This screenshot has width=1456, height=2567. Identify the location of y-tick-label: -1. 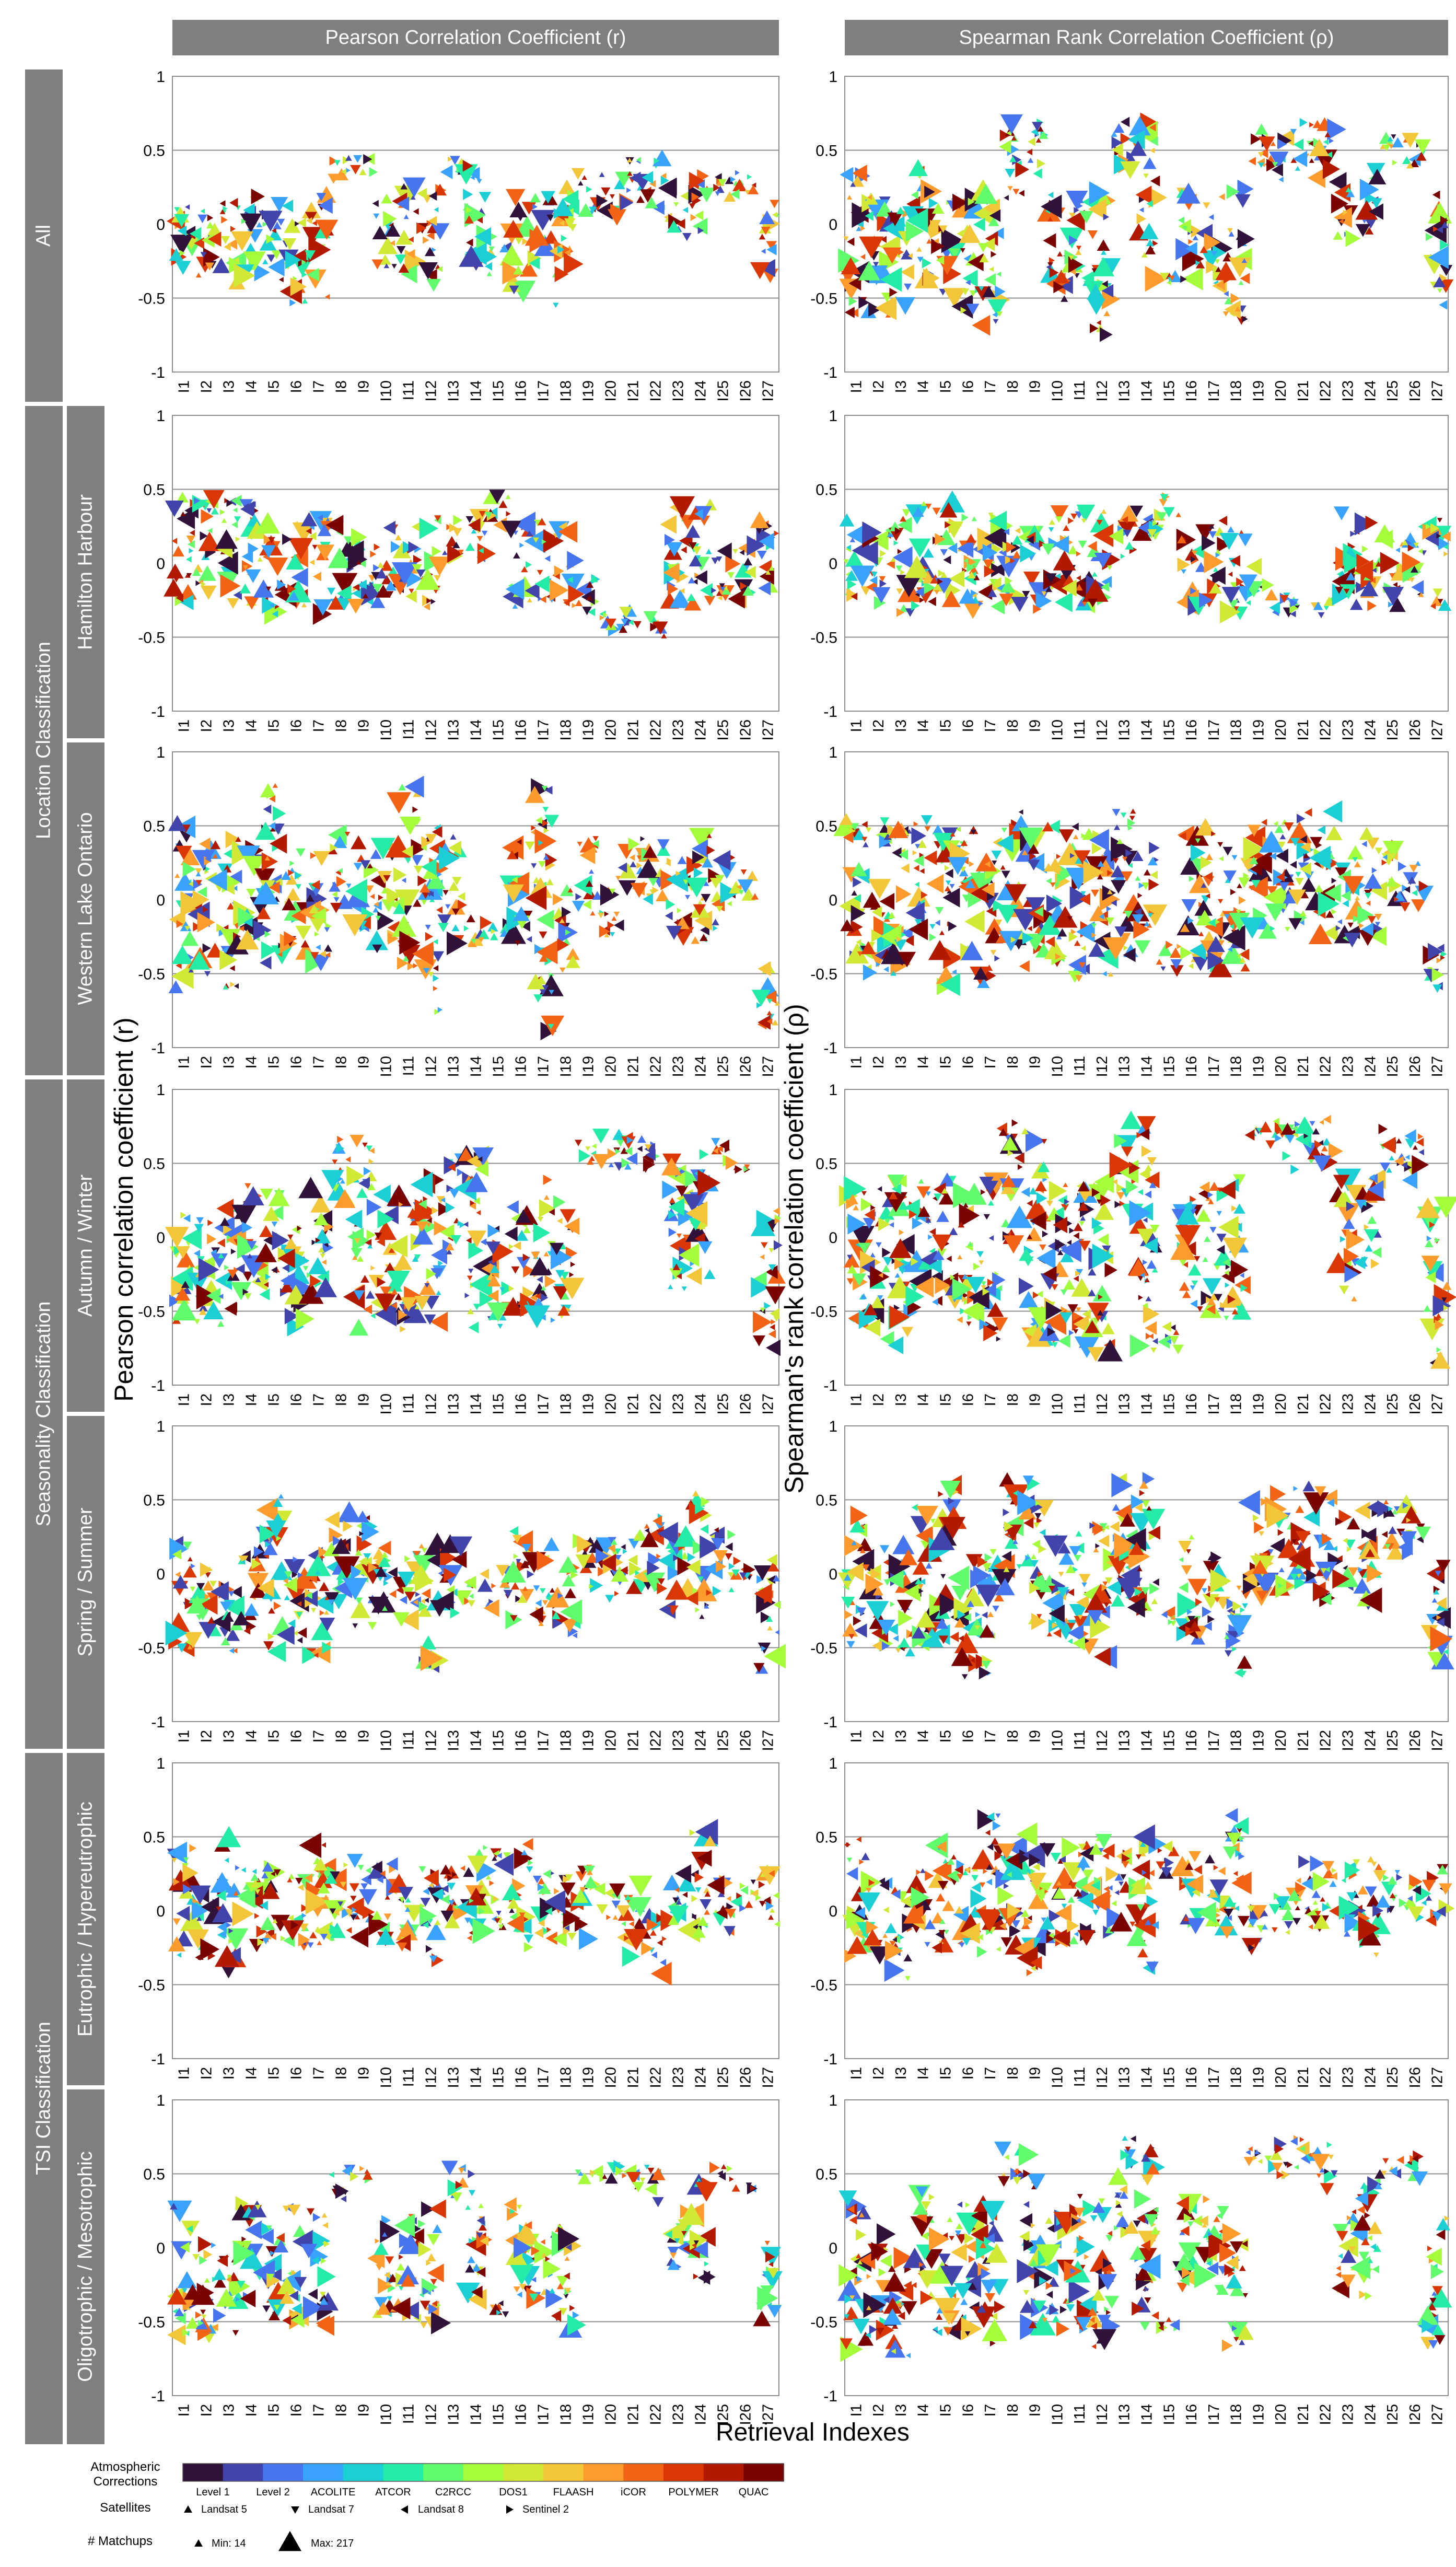
(830, 372).